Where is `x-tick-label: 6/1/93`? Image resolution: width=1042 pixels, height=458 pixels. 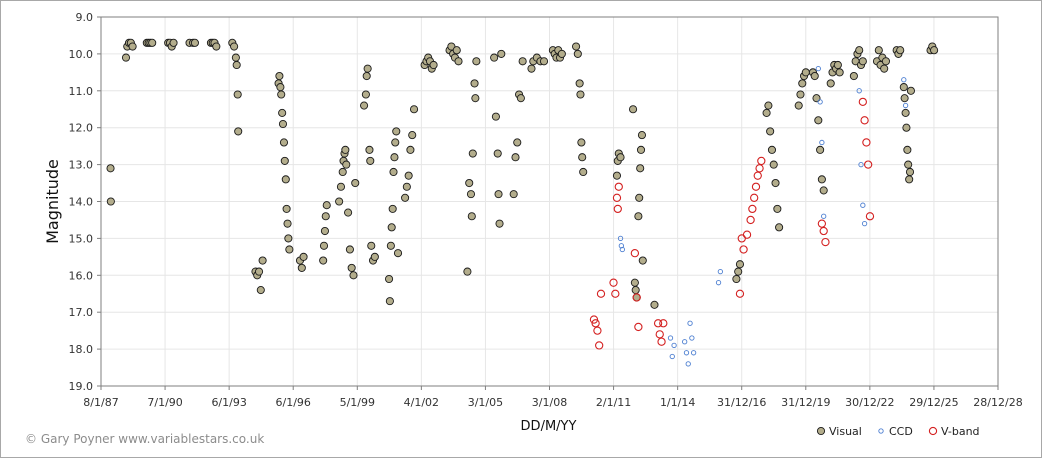 x-tick-label: 6/1/93 is located at coordinates (228, 402).